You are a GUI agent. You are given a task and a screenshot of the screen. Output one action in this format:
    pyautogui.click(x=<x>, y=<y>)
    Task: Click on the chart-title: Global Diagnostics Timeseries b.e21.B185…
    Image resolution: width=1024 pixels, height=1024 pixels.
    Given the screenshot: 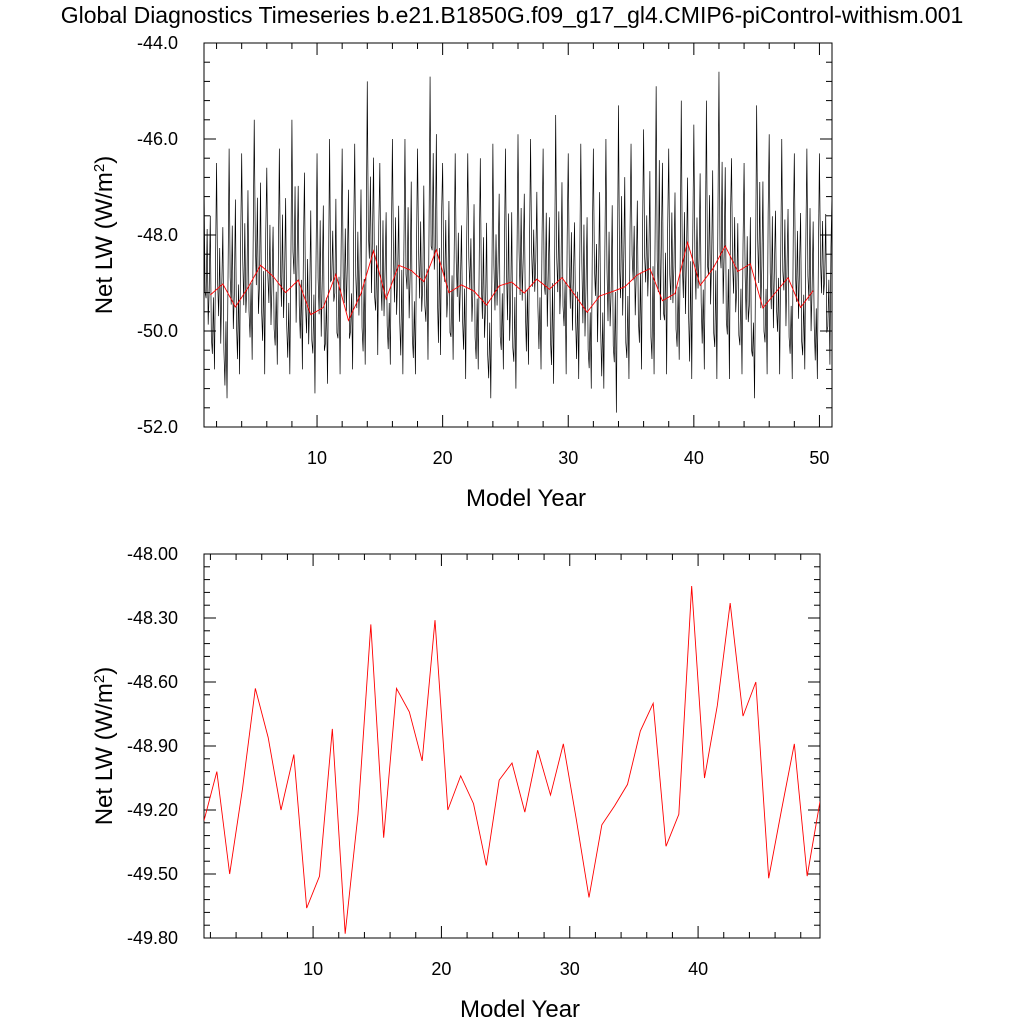 What is the action you would take?
    pyautogui.click(x=512, y=15)
    